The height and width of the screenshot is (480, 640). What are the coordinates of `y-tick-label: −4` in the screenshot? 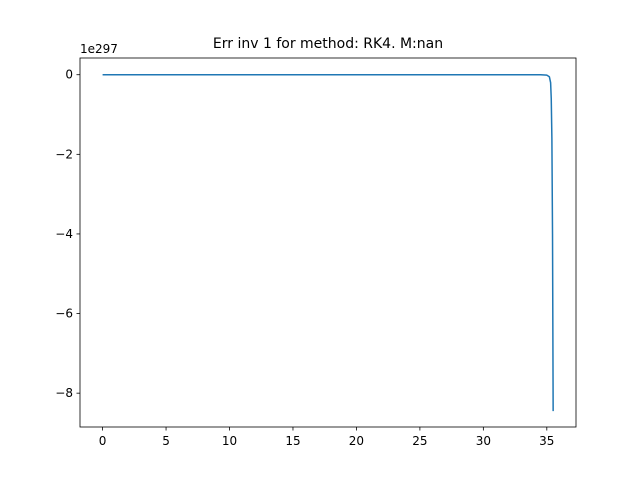 It's located at (64, 234).